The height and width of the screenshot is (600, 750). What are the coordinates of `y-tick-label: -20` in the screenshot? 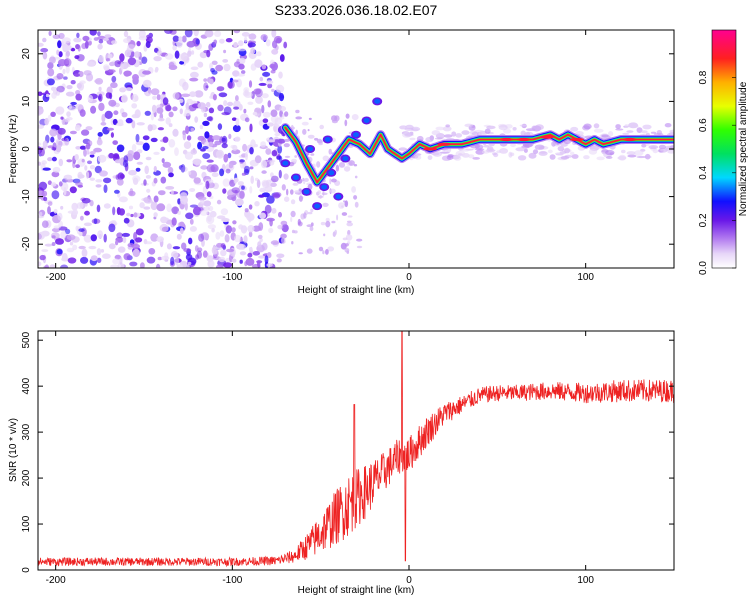 It's located at (26, 244).